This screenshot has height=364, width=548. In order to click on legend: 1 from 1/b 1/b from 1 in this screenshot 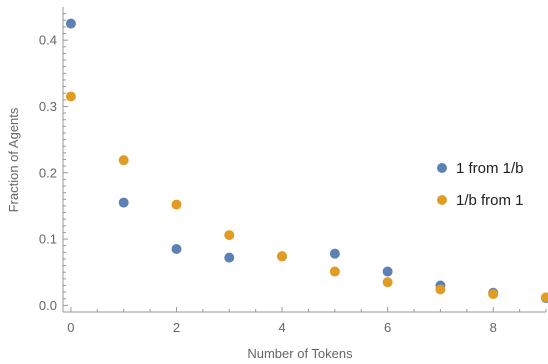, I will do `click(480, 184)`.